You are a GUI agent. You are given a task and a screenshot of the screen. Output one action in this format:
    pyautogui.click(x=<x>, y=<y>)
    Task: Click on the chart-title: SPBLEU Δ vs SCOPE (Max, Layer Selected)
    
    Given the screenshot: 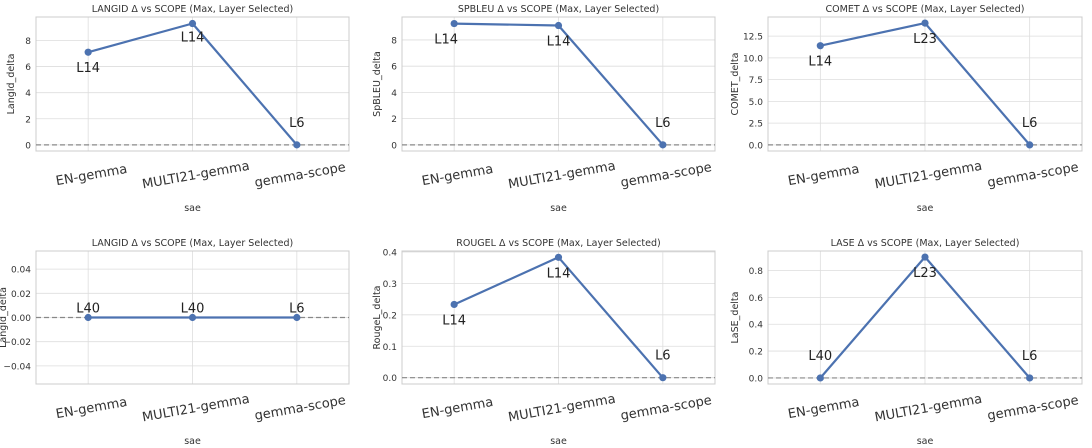 What is the action you would take?
    pyautogui.click(x=558, y=9)
    